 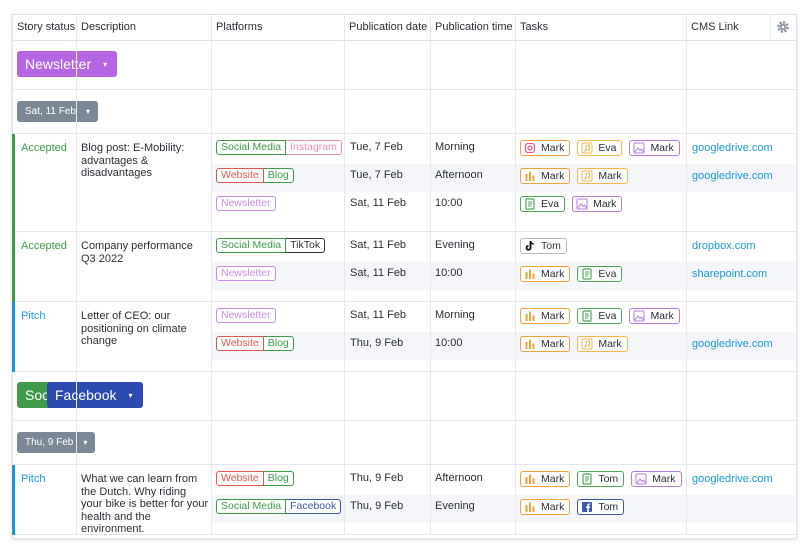 I want to click on column-header: Tasks, so click(x=534, y=27).